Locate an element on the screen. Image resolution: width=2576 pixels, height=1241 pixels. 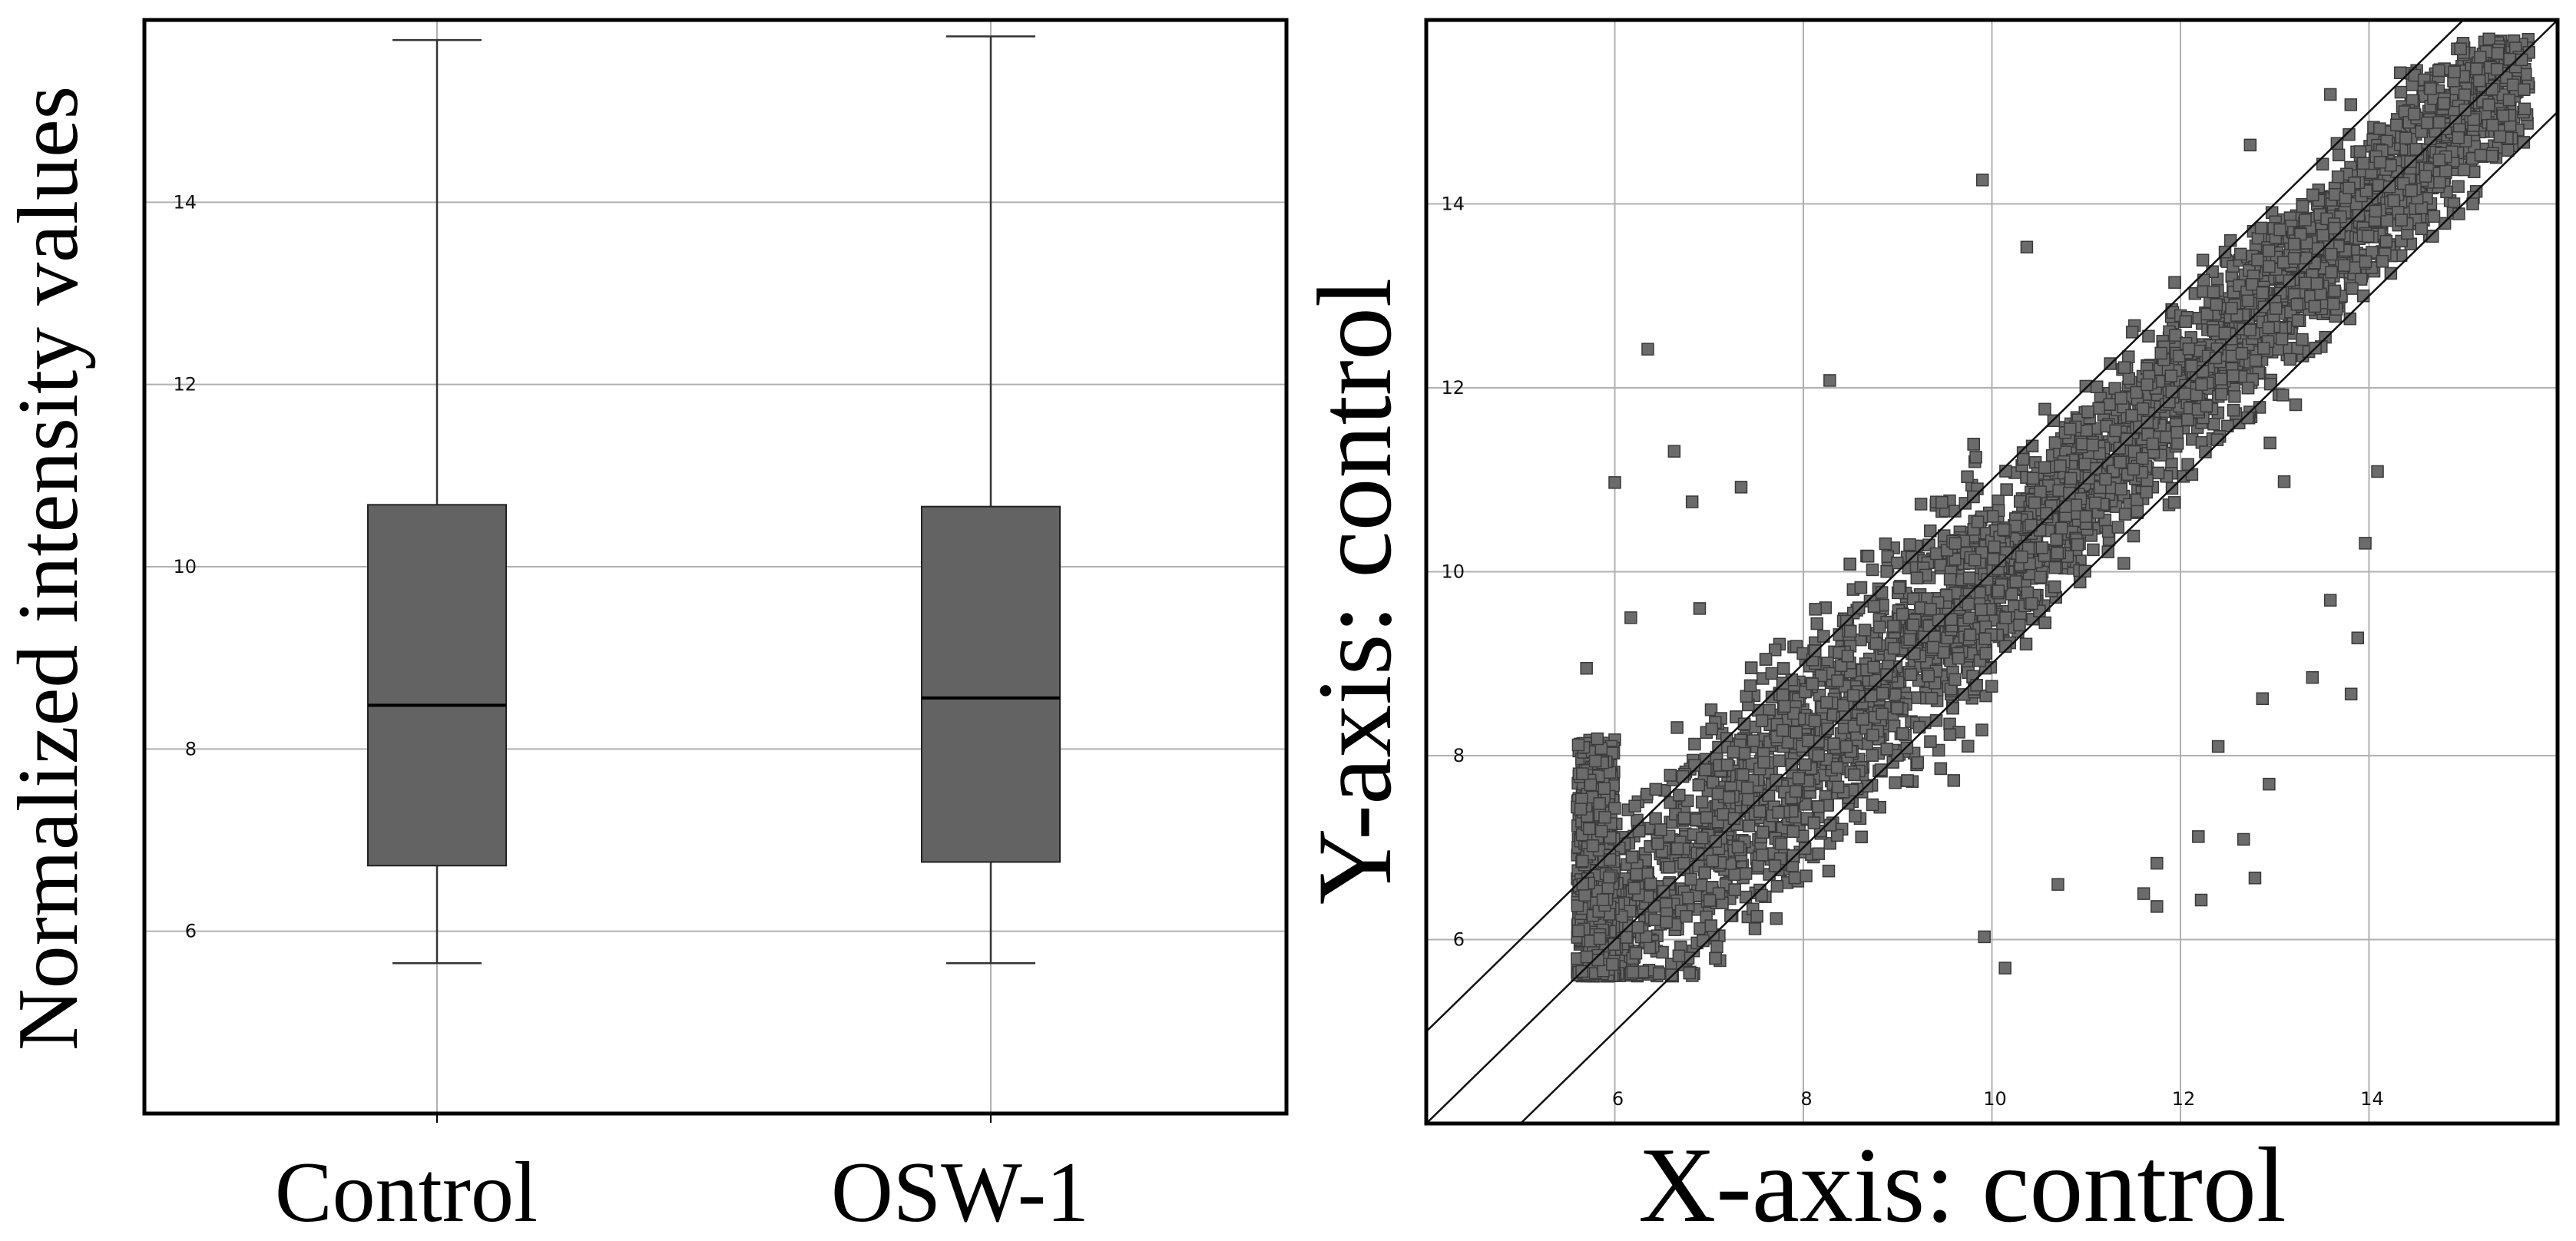
y-tick-label: 6 is located at coordinates (191, 931).